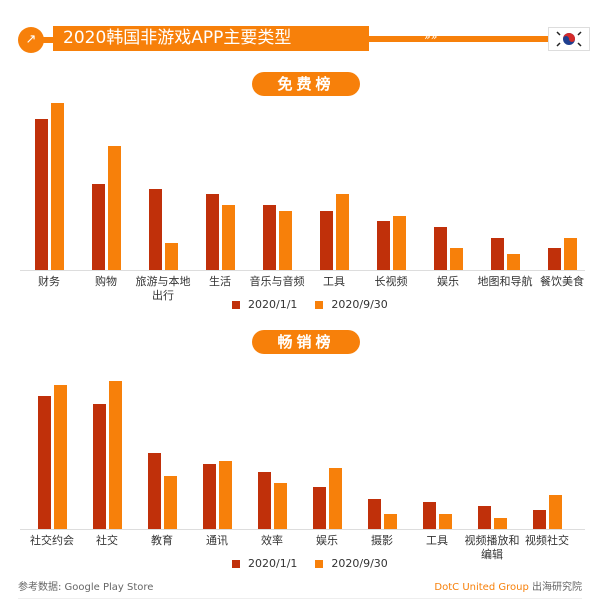 The width and height of the screenshot is (600, 615). Describe the element at coordinates (391, 281) in the screenshot. I see `category-label: 长视频` at that location.